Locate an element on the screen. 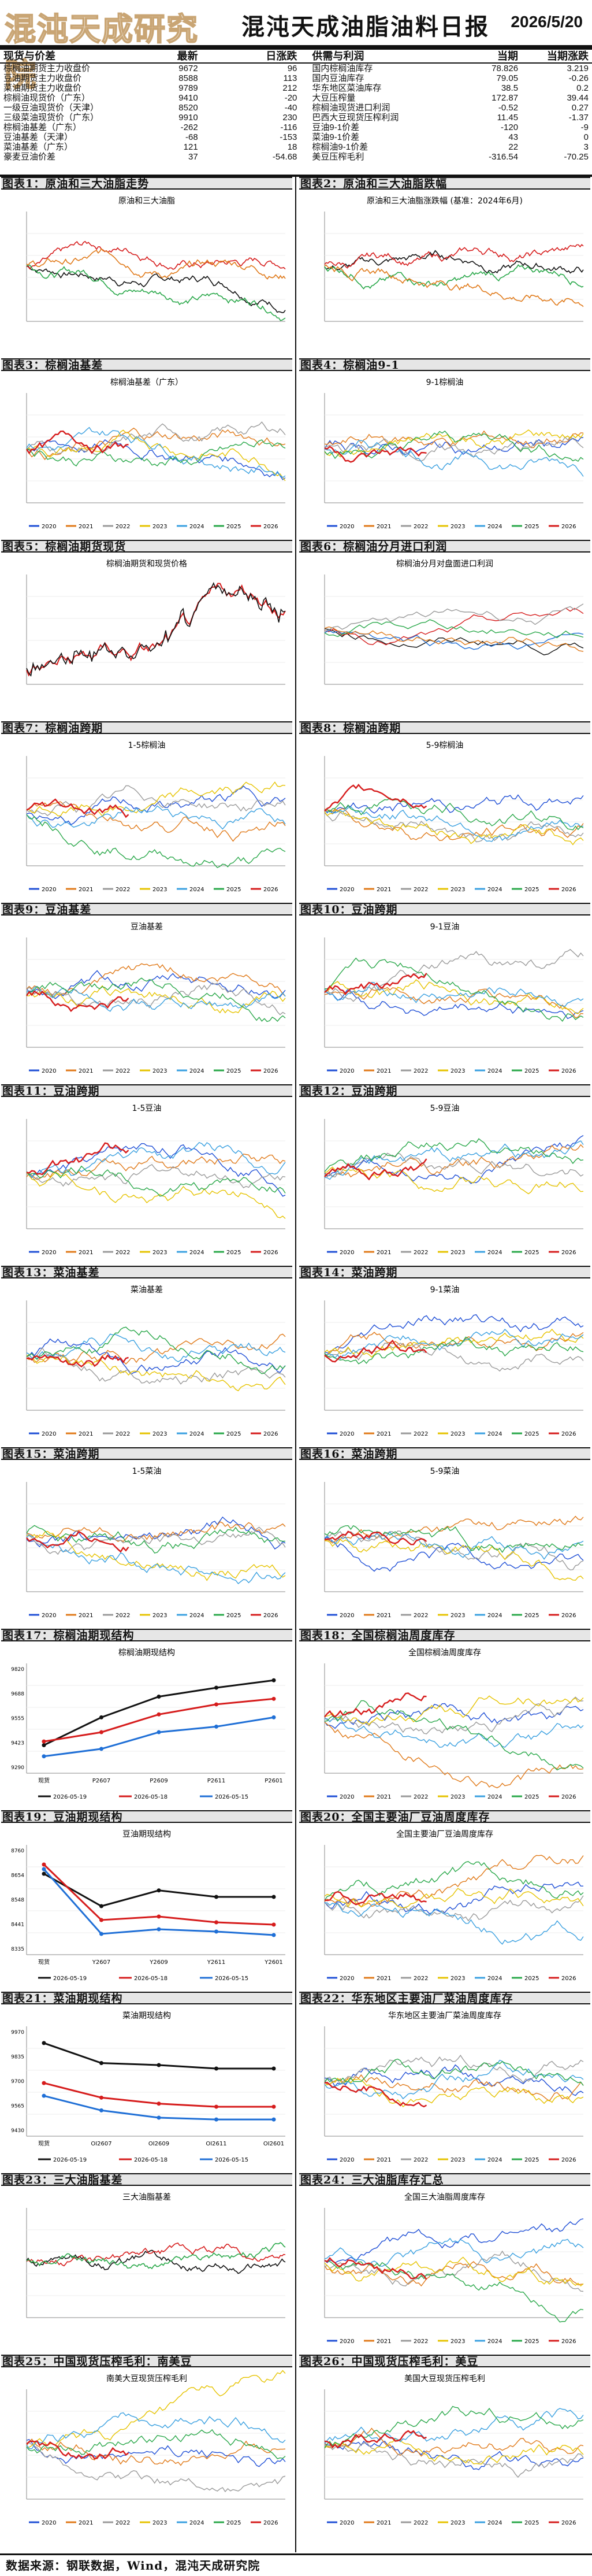  figure-label: 图表13：菜油基差 is located at coordinates (146, 1272).